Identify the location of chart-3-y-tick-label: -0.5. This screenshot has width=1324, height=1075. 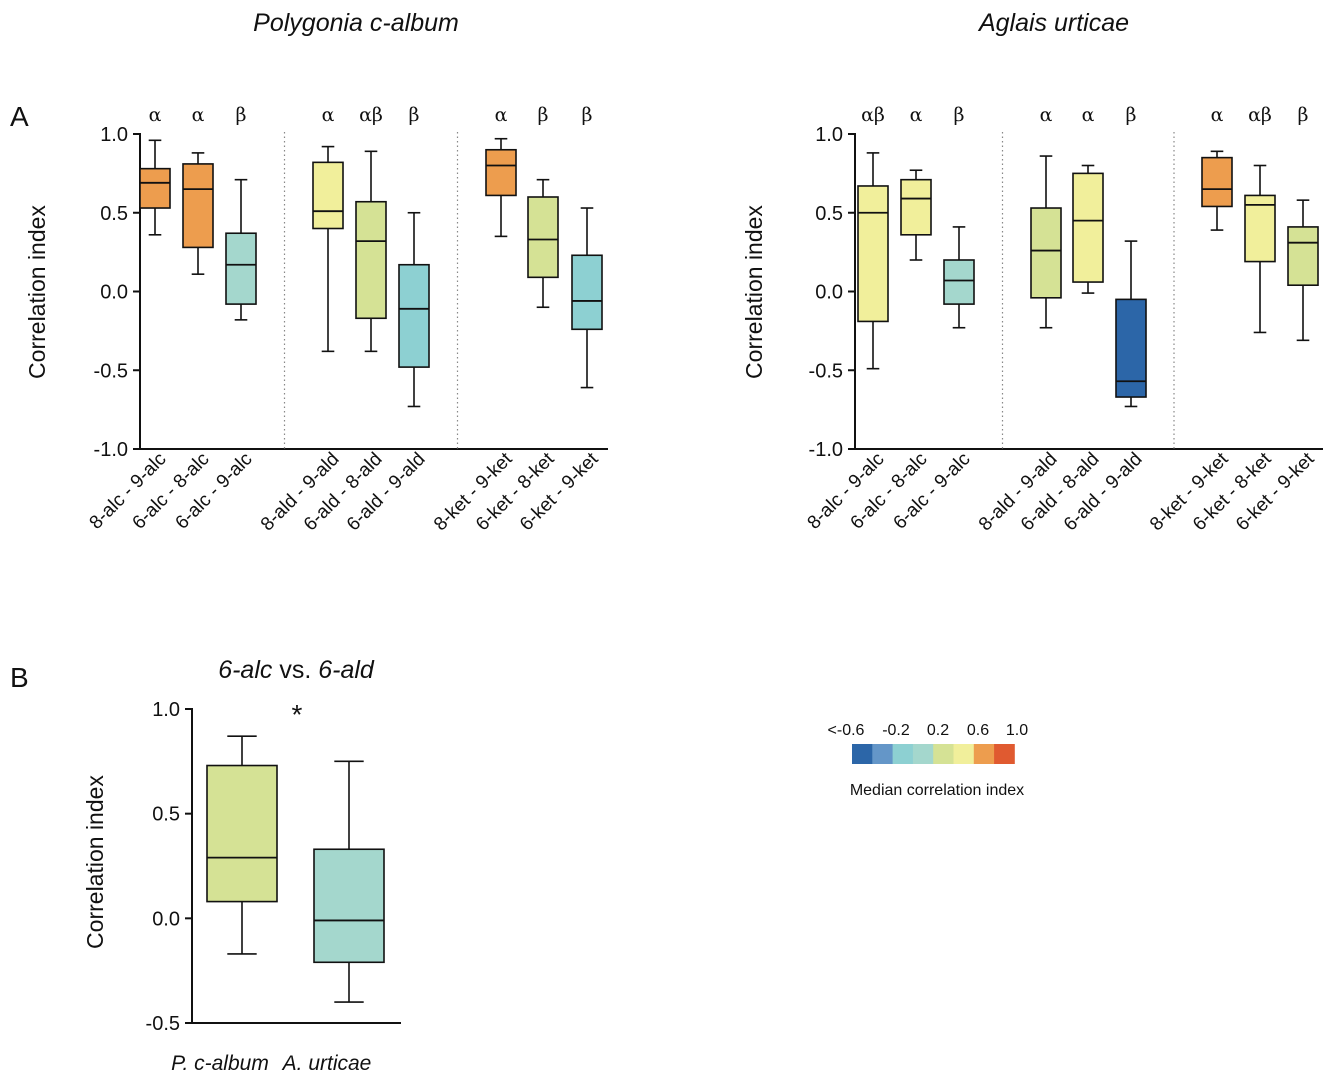
(163, 1024).